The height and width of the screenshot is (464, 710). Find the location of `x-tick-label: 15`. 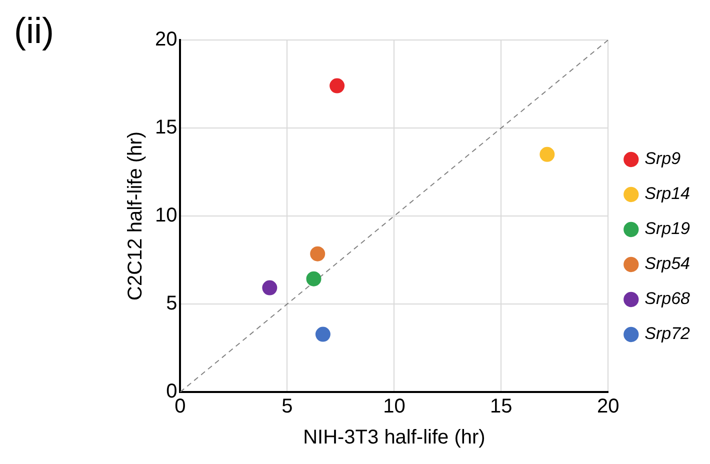

x-tick-label: 15 is located at coordinates (501, 407).